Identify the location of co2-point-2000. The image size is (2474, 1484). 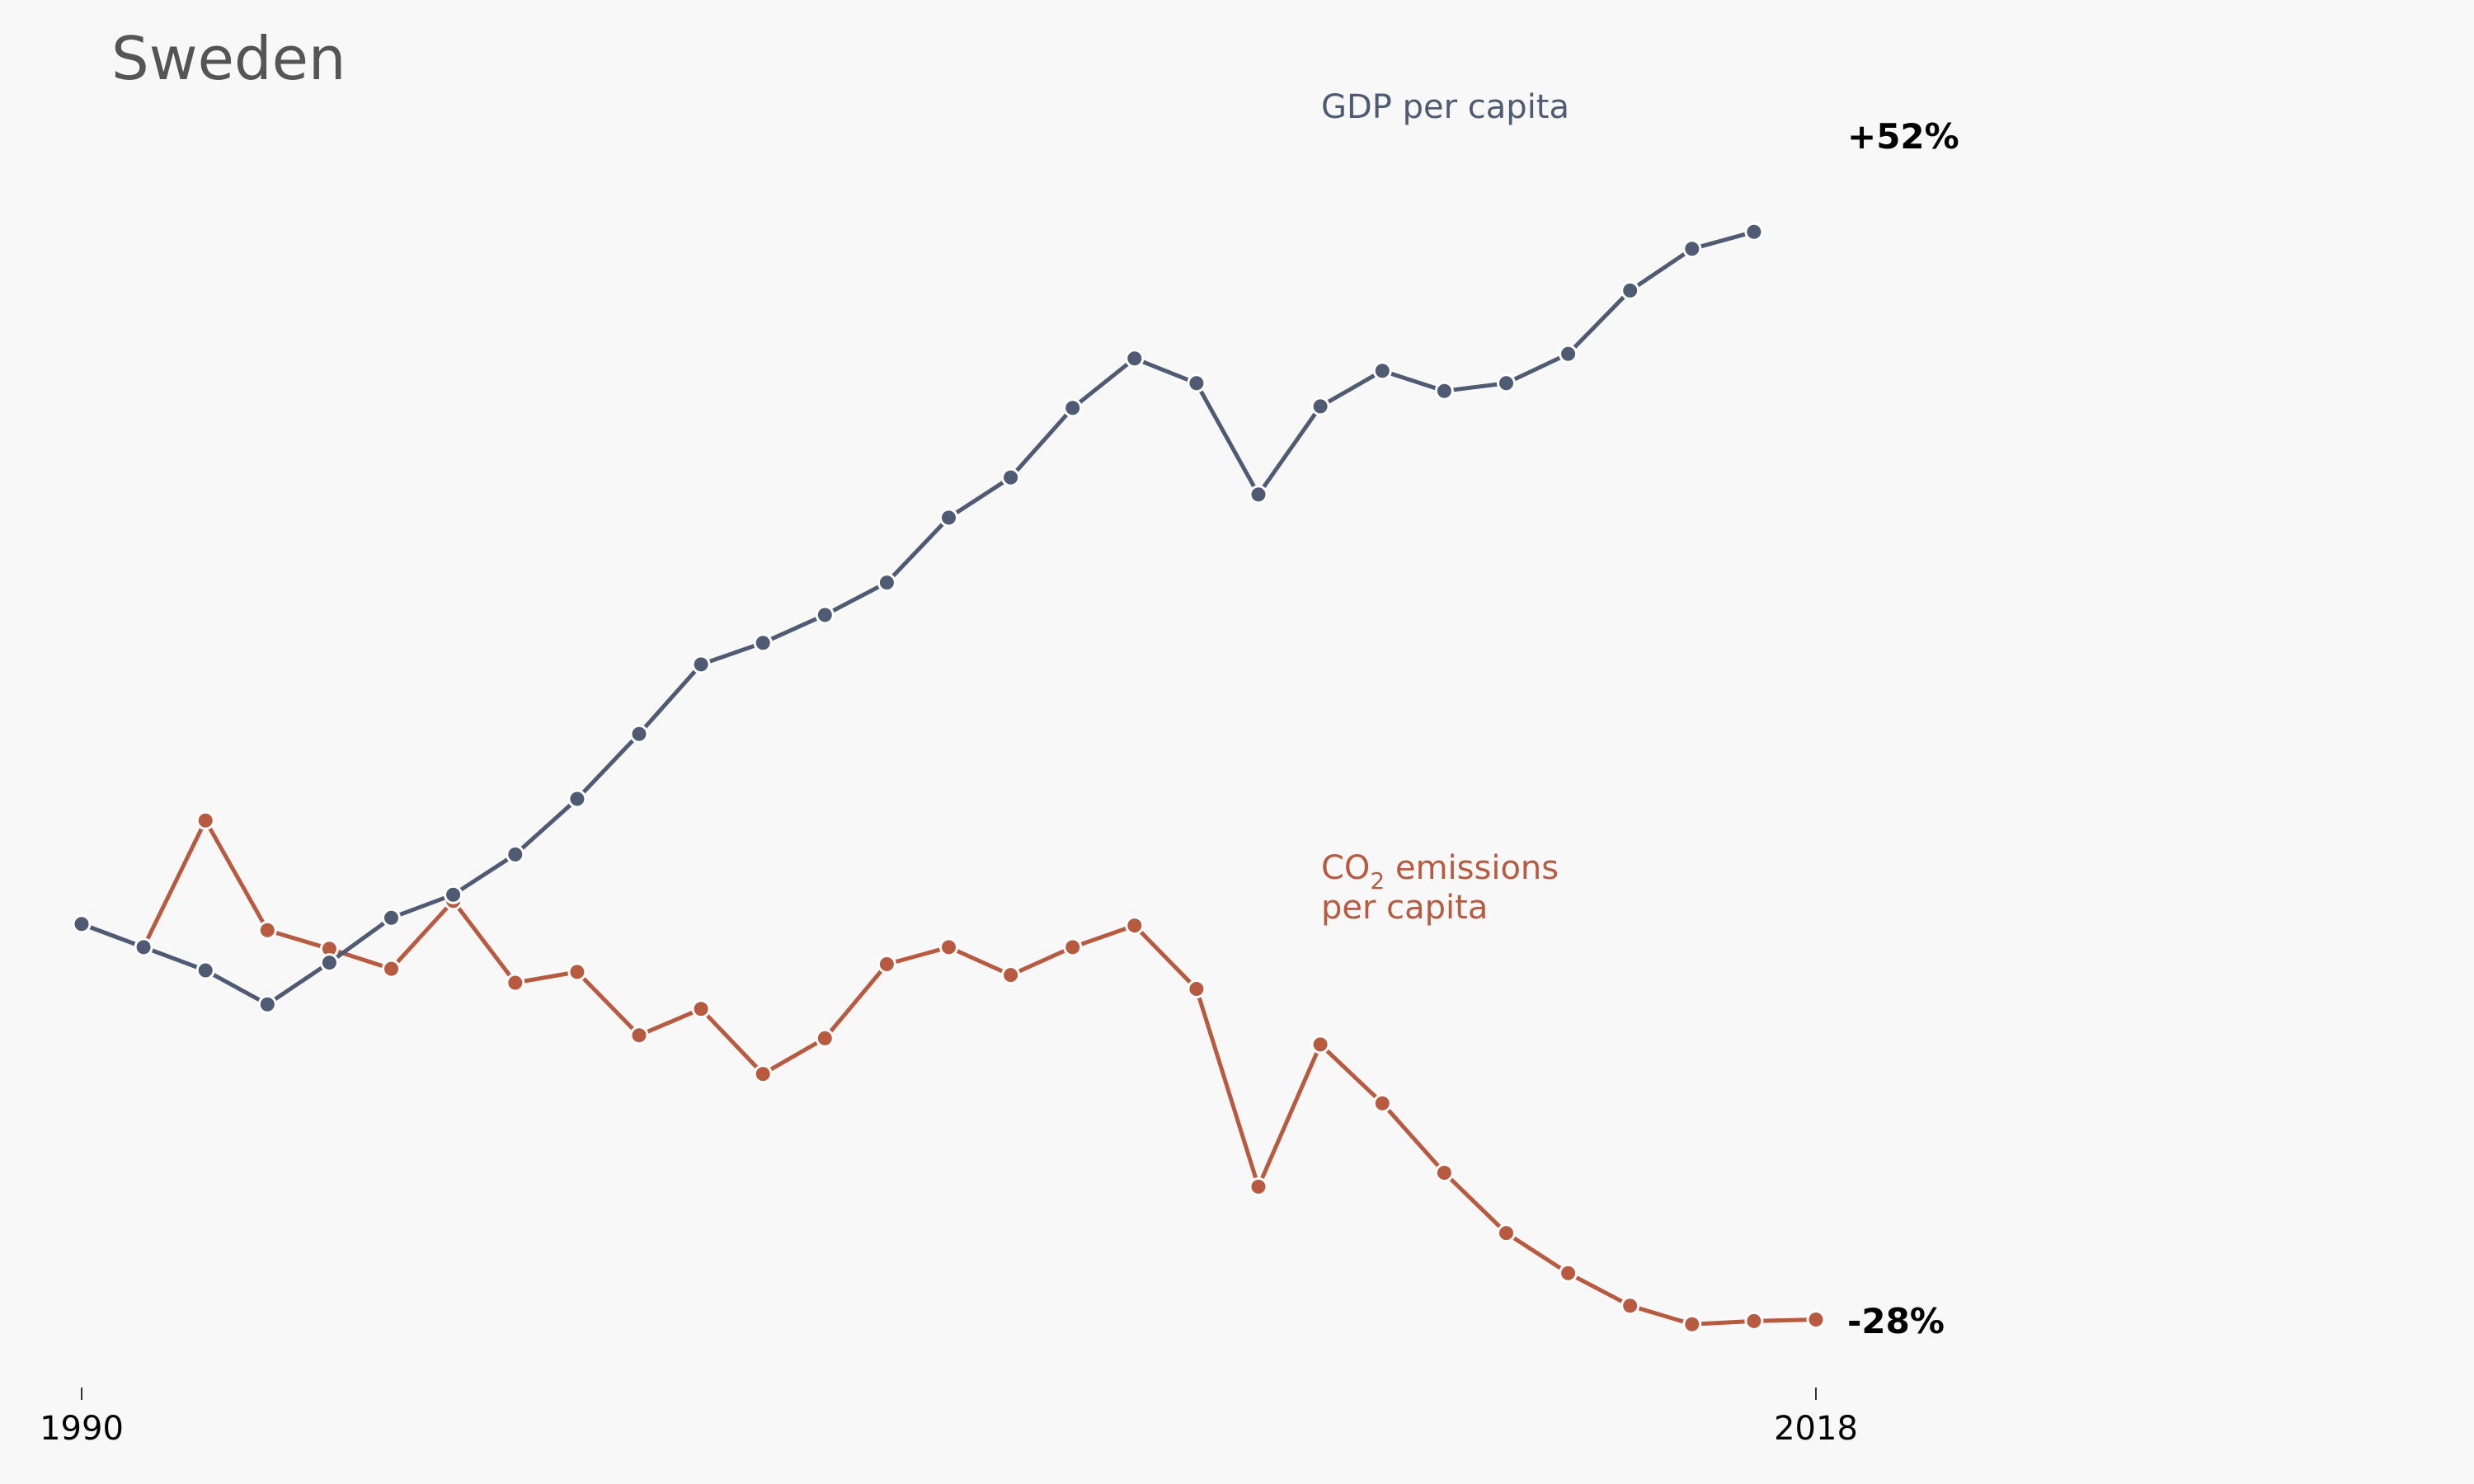
(701, 1009).